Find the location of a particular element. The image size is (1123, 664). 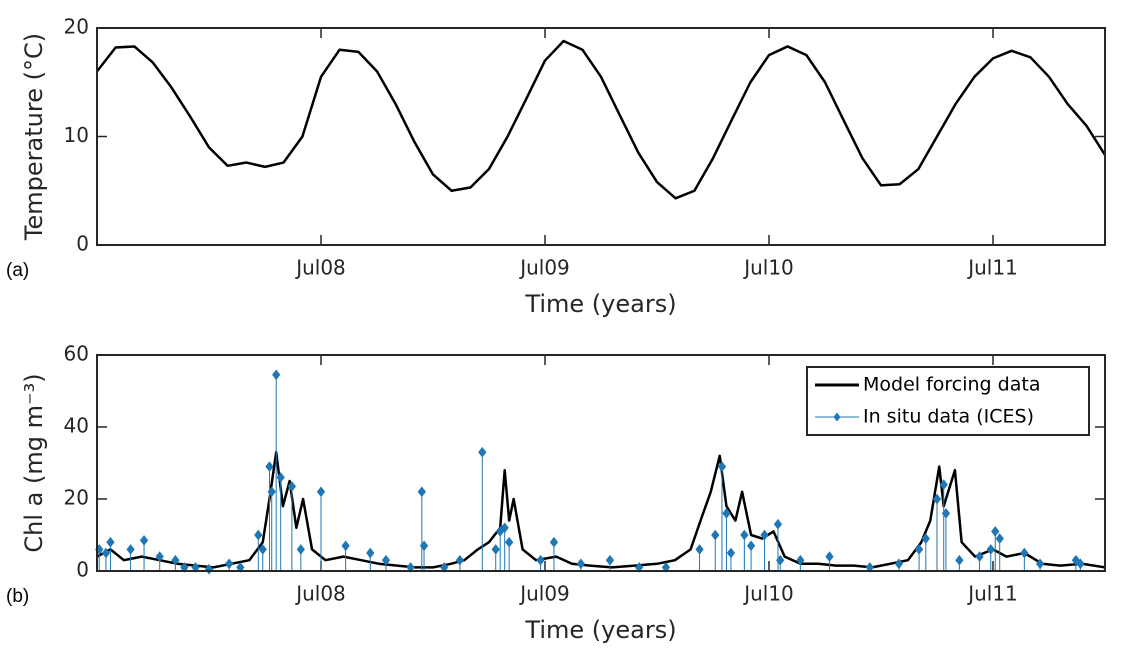

panel-label: (a) is located at coordinates (17, 270).